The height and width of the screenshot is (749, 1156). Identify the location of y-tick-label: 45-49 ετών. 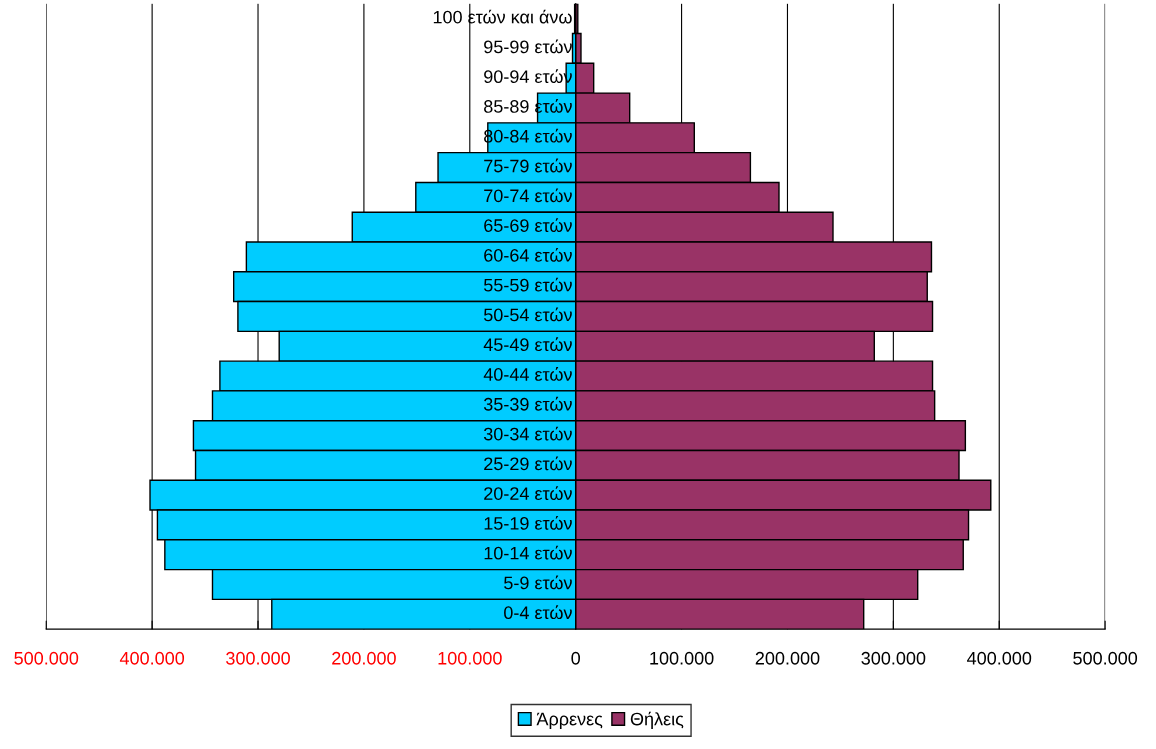
(527, 344).